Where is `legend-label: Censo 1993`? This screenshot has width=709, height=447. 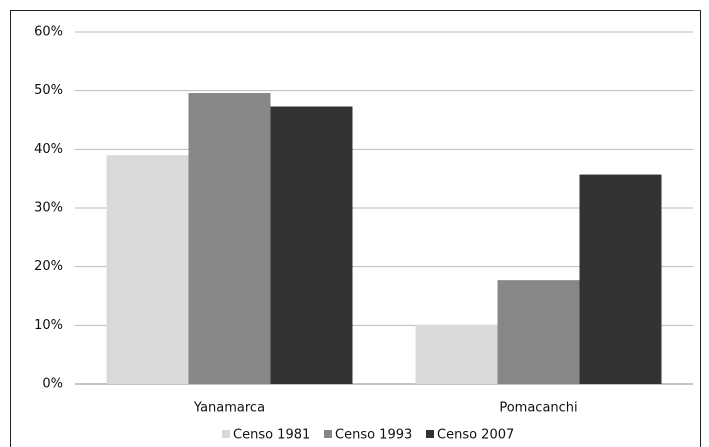 legend-label: Censo 1993 is located at coordinates (373, 435).